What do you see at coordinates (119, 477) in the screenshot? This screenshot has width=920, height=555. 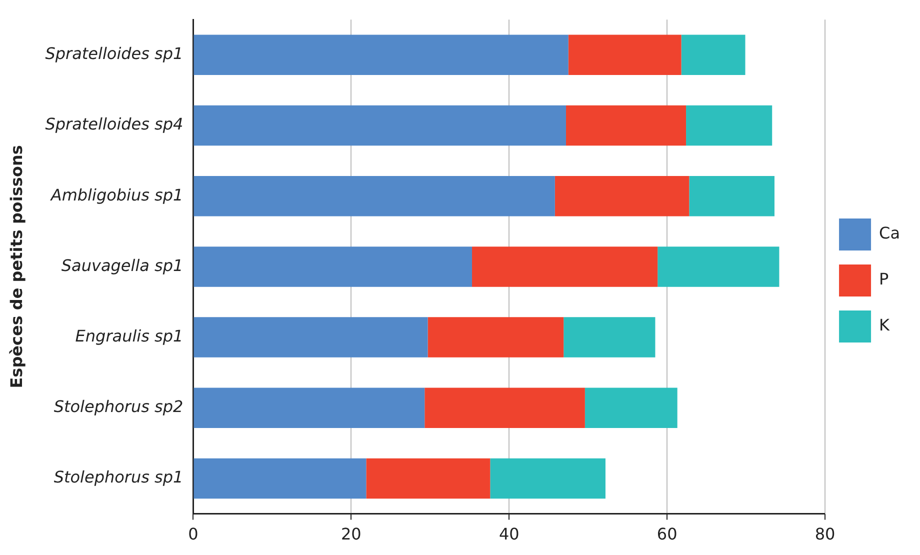 I see `y-tick-label: Stolephorus sp1` at bounding box center [119, 477].